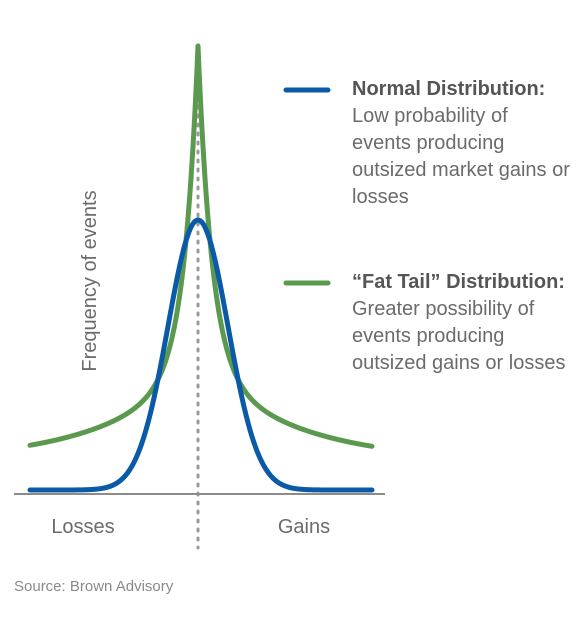  What do you see at coordinates (458, 282) in the screenshot?
I see `legend-title-fat-tail: “Fat Tail” Distribution:` at bounding box center [458, 282].